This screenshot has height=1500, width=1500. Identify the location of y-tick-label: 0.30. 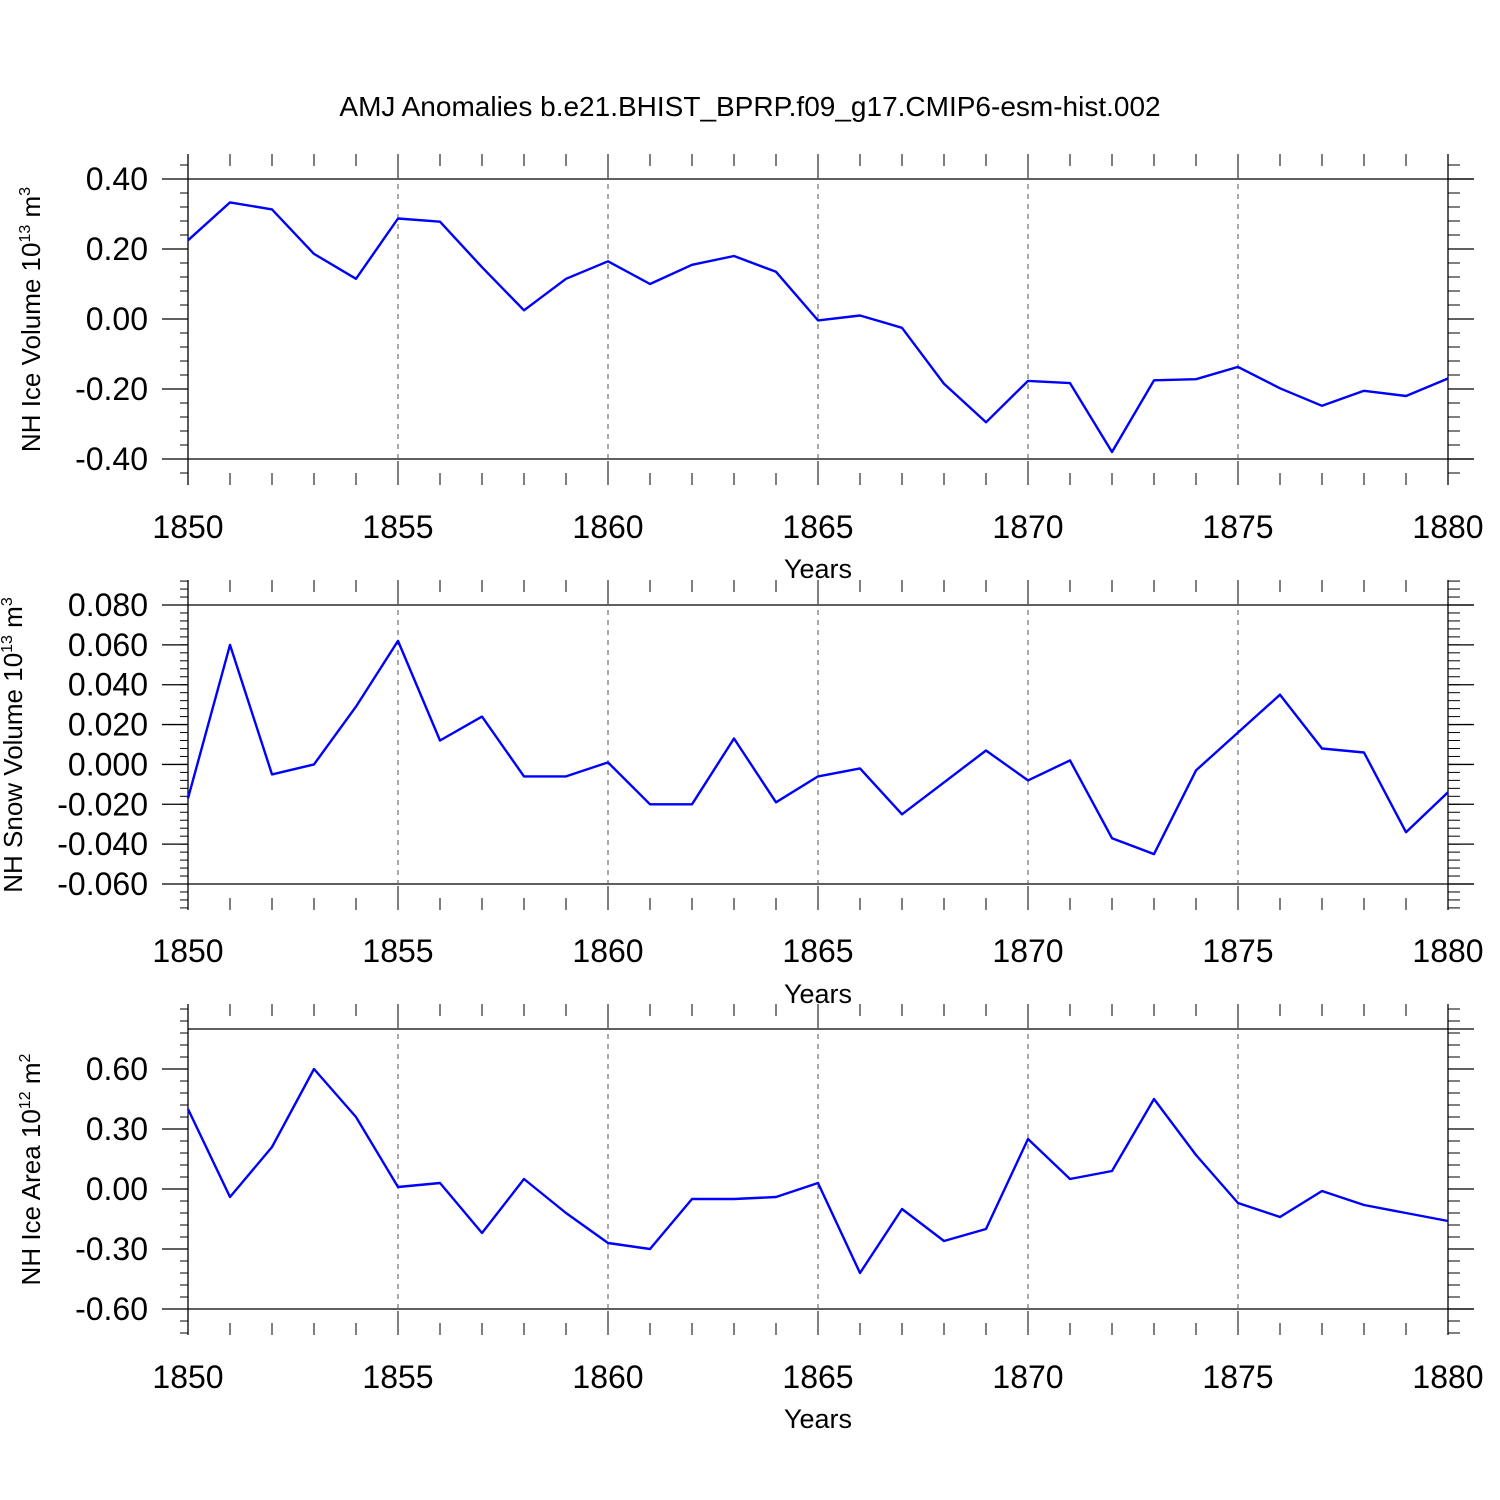
(117, 1129).